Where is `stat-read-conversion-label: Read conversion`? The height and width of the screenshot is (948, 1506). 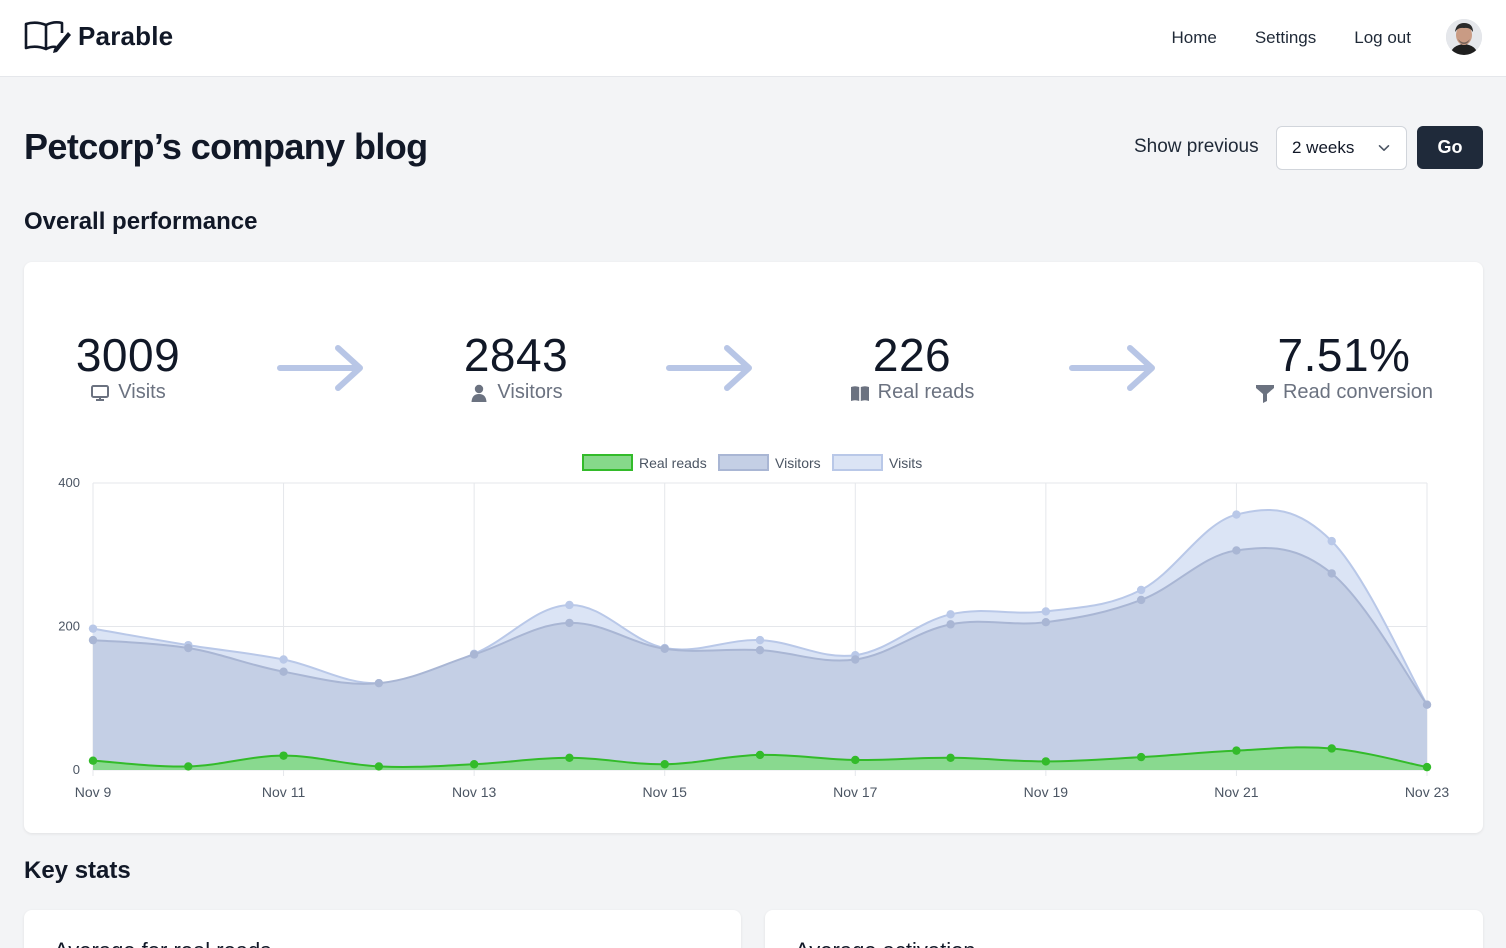
stat-read-conversion-label: Read conversion is located at coordinates (1358, 392).